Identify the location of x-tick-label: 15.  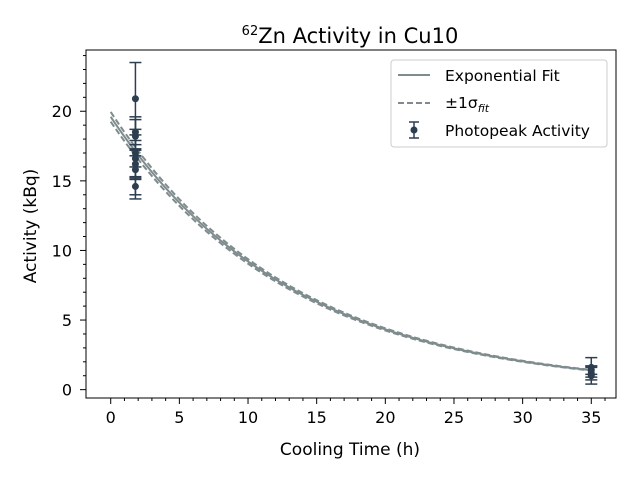
(316, 417).